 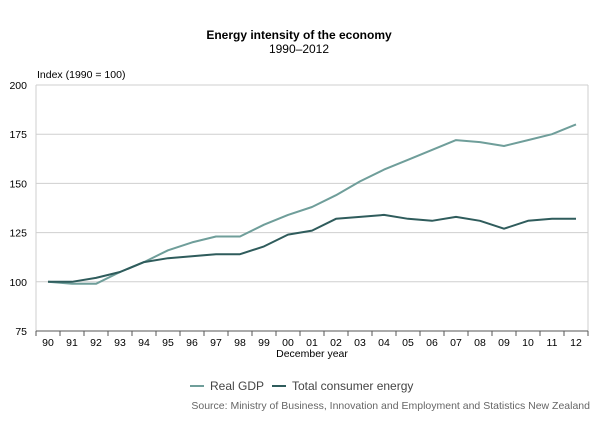 What do you see at coordinates (240, 343) in the screenshot?
I see `x-tick-label: 98` at bounding box center [240, 343].